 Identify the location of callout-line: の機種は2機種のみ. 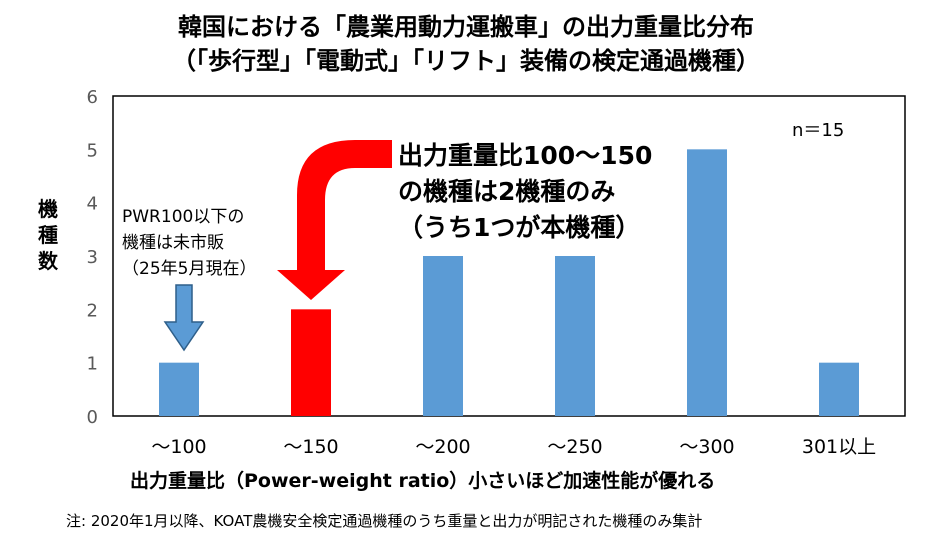
(507, 191).